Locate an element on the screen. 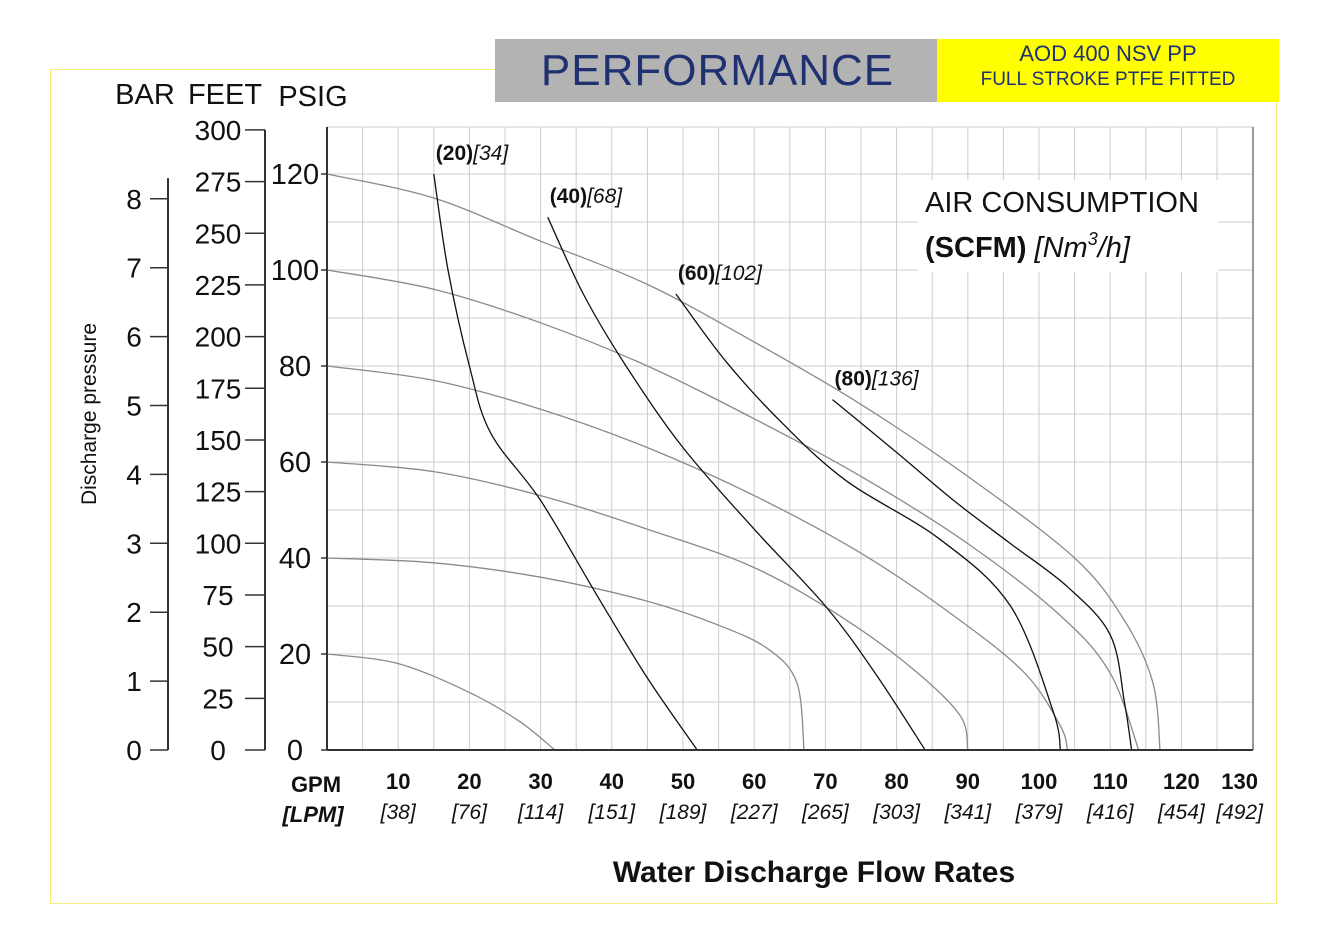 Image resolution: width=1319 pixels, height=944 pixels. x-tick-label-gpm: 70 is located at coordinates (825, 781).